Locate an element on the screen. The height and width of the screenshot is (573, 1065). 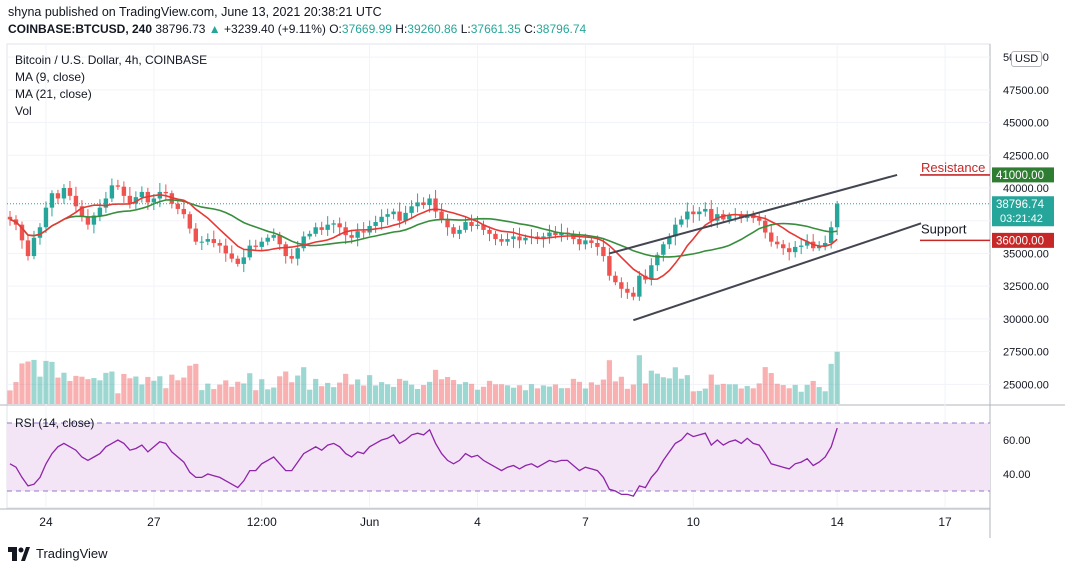
rsi-tick-label: 40.00 is located at coordinates (1017, 475).